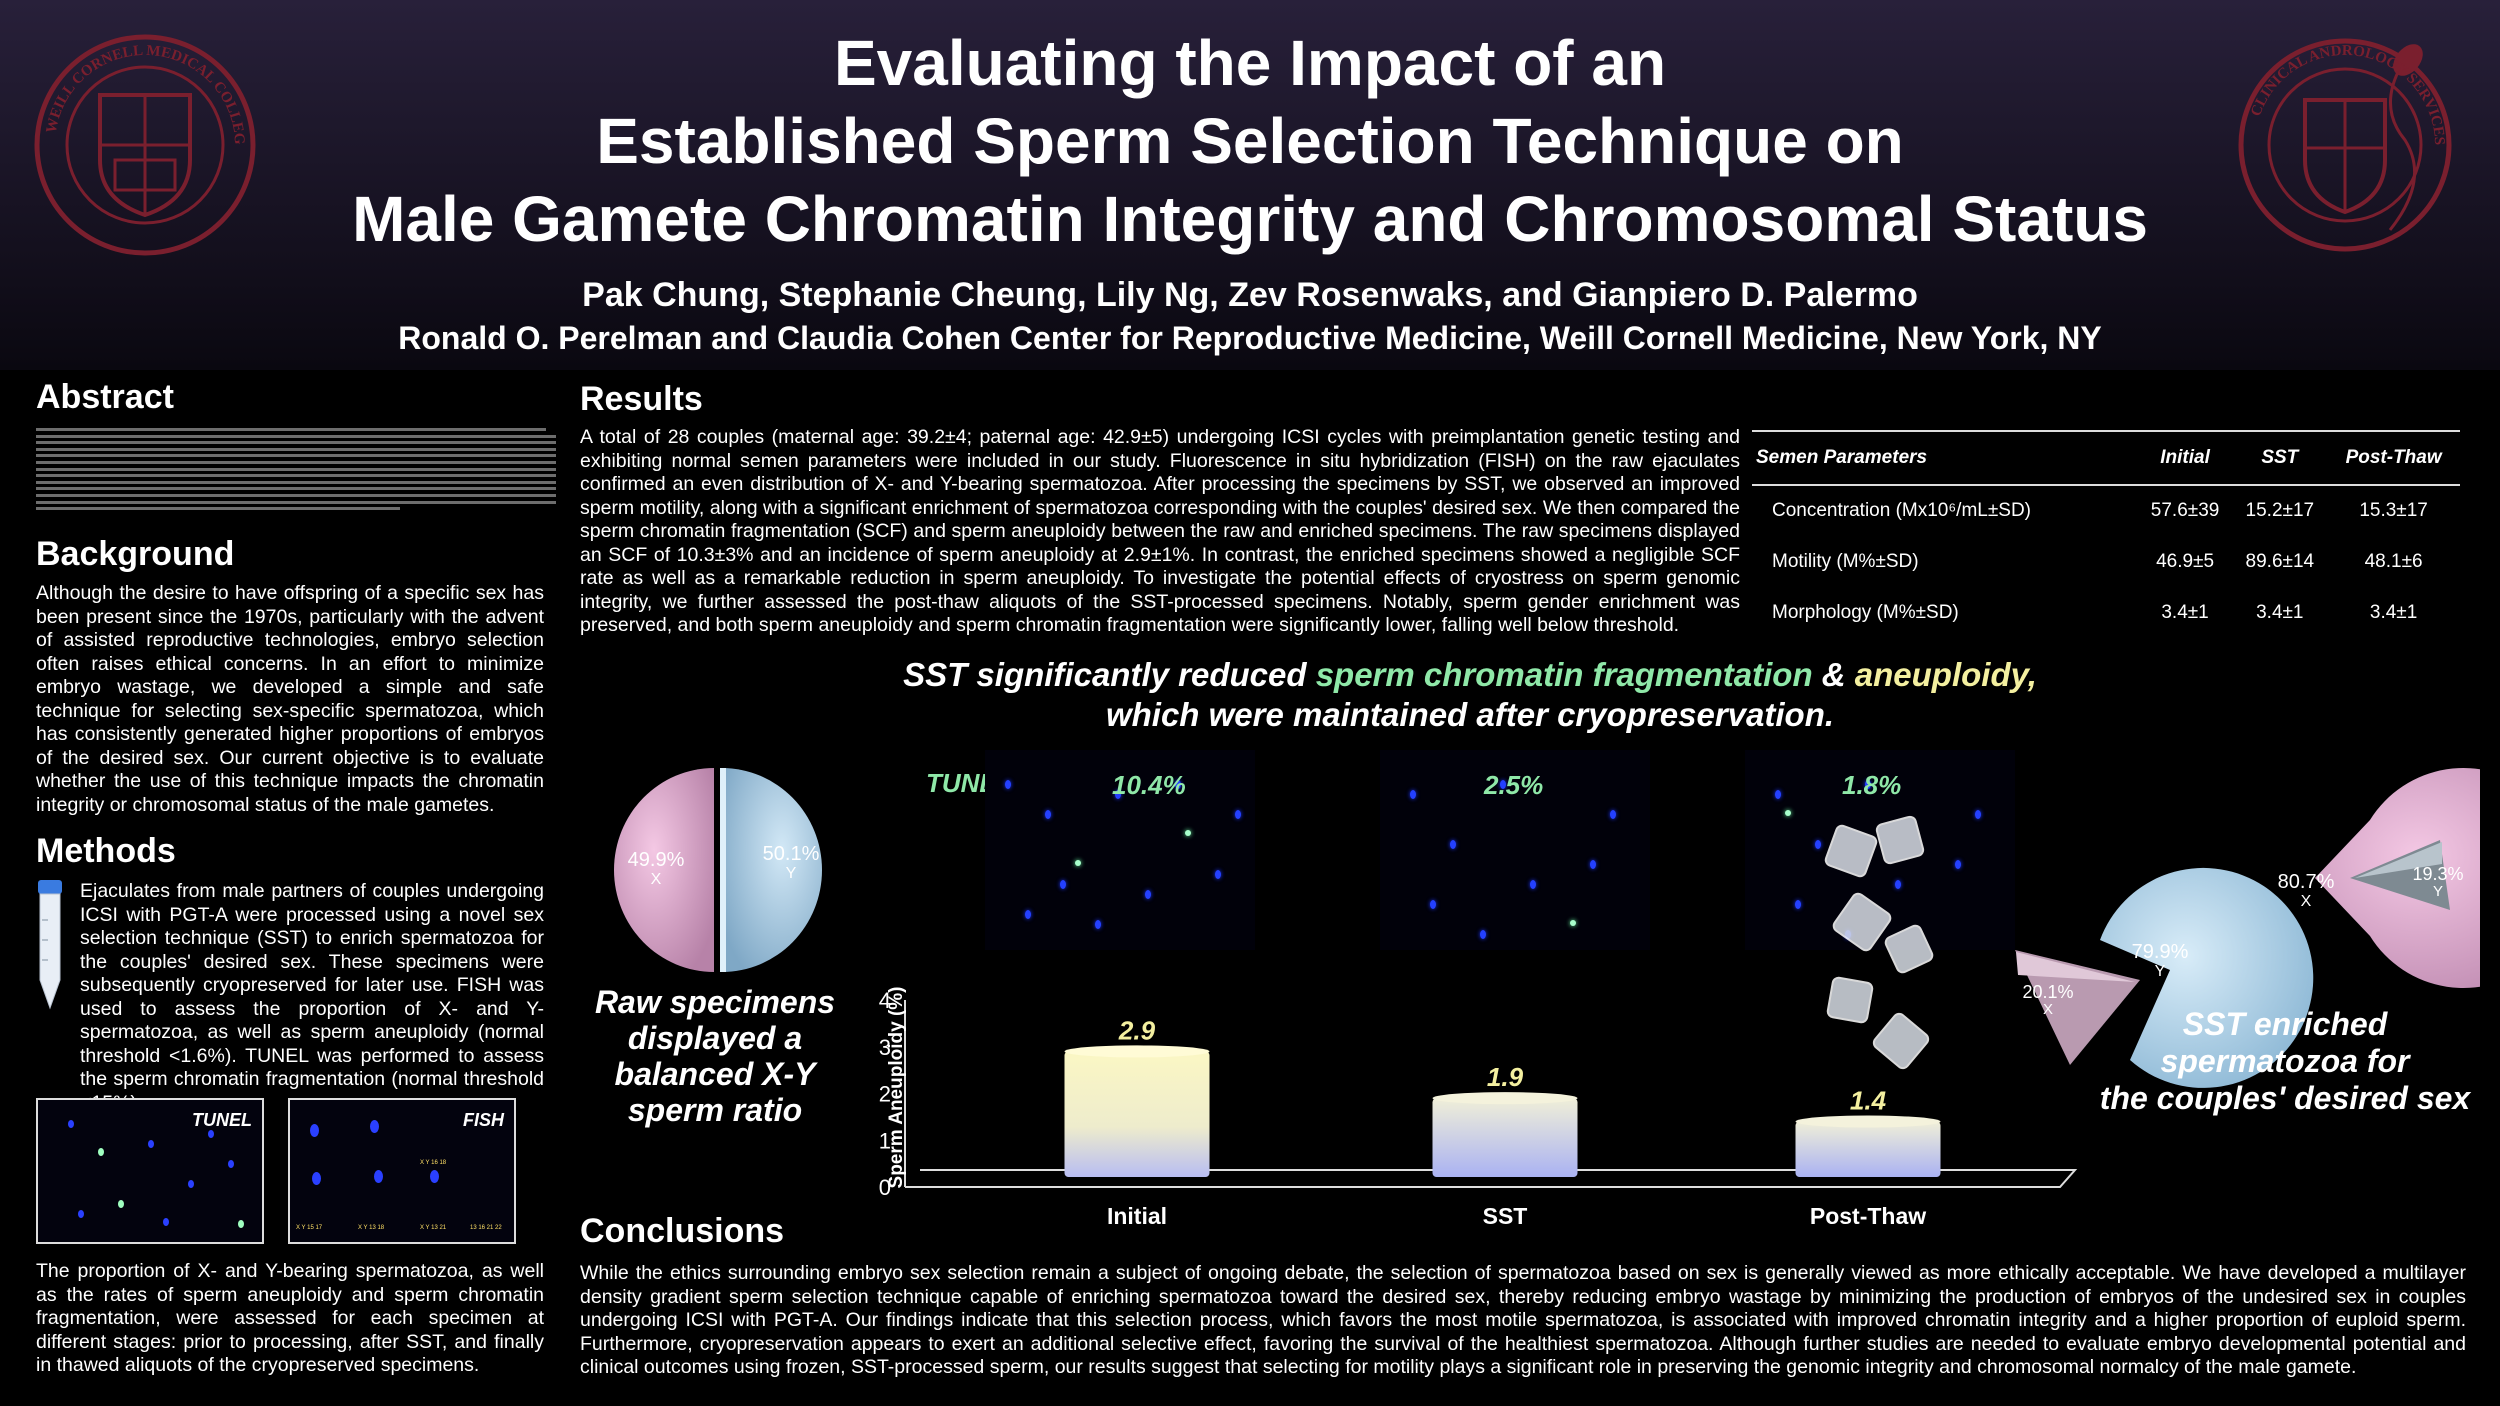  What do you see at coordinates (885, 1000) in the screenshot?
I see `y-tick-label: 4` at bounding box center [885, 1000].